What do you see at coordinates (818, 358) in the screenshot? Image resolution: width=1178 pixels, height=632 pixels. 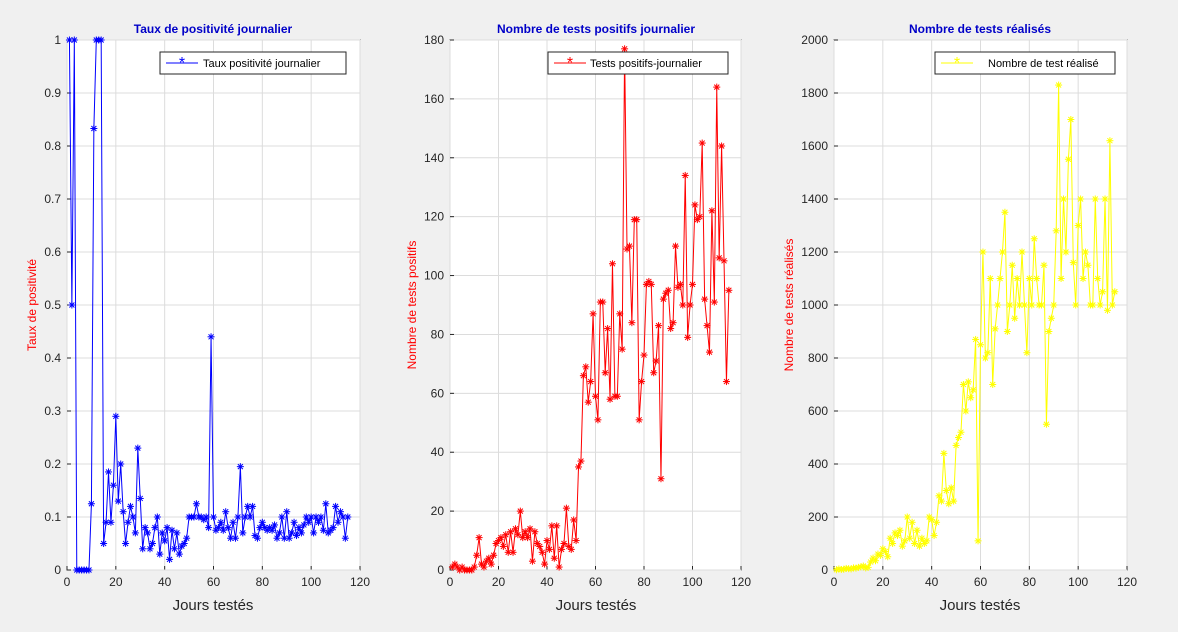 I see `y-tick-label: 800` at bounding box center [818, 358].